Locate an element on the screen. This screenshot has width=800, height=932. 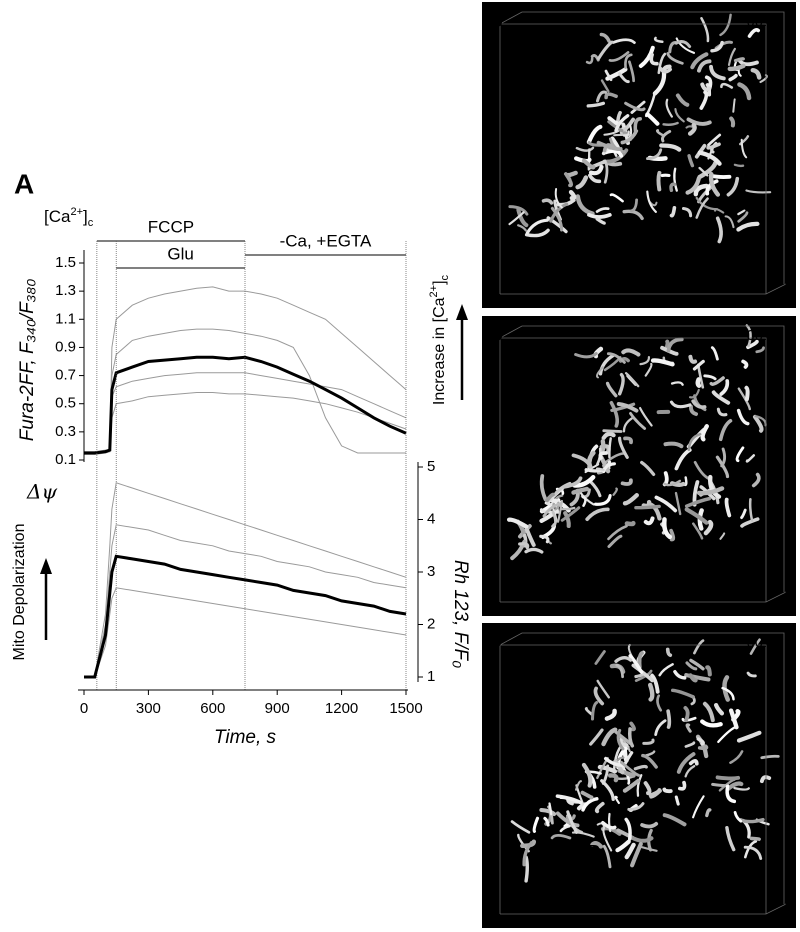
inc-text: ] is located at coordinates (439, 282).